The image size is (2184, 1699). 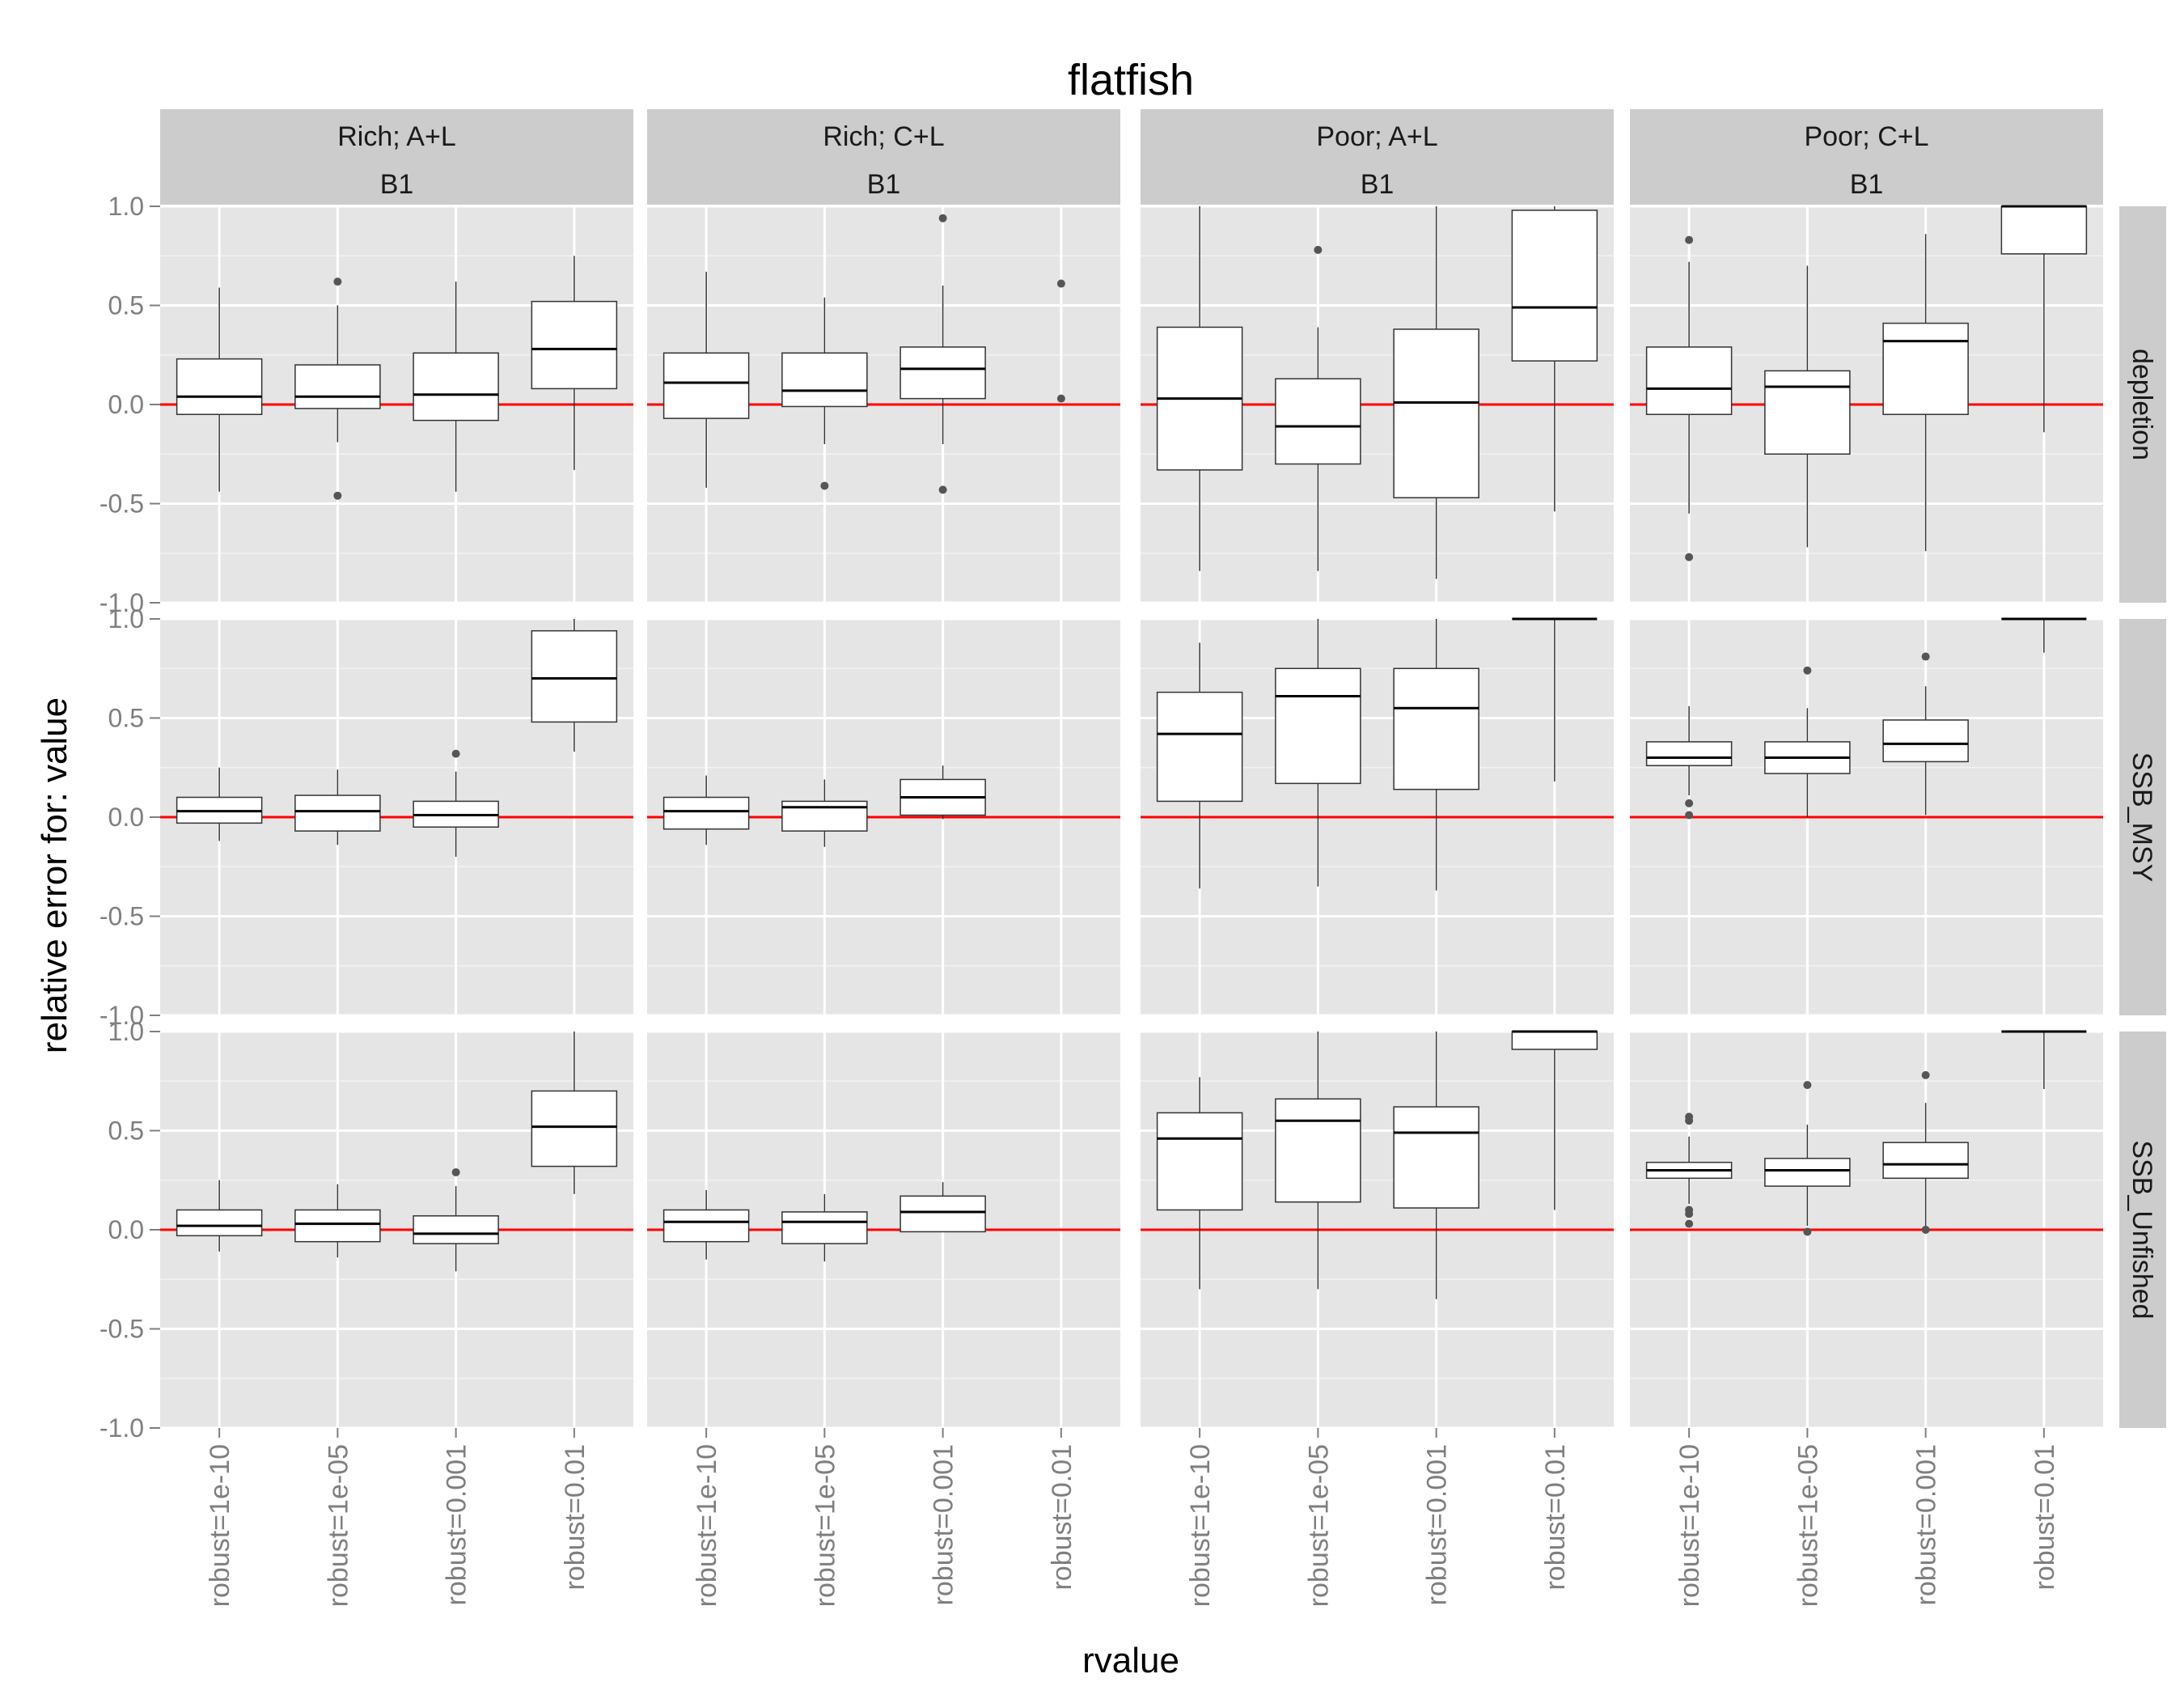 What do you see at coordinates (396, 136) in the screenshot?
I see `column-strip-label: Rich; A+L` at bounding box center [396, 136].